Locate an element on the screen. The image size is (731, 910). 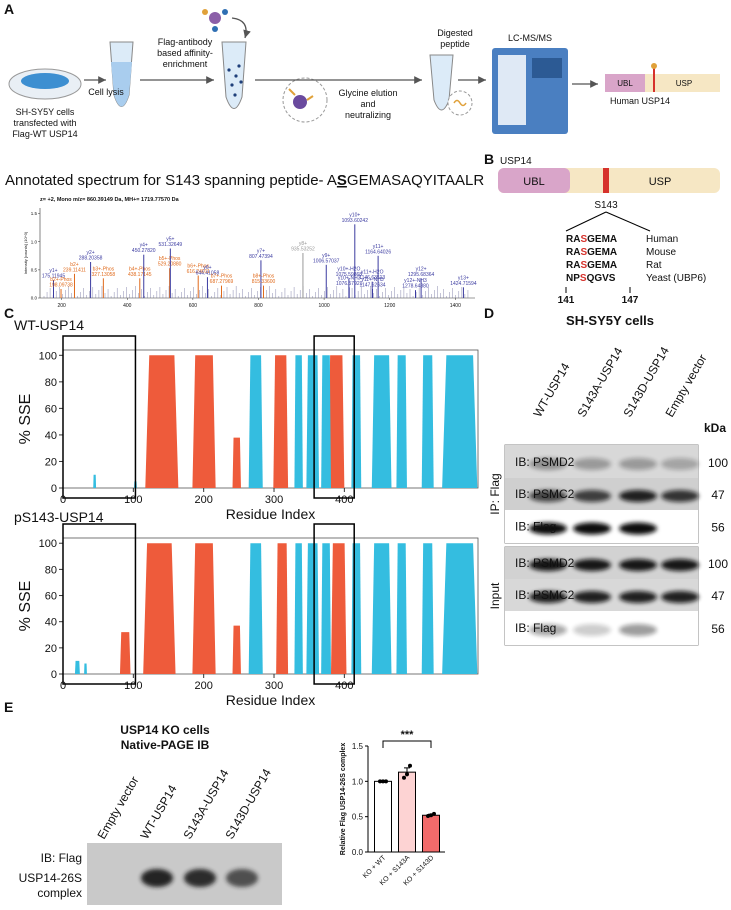
caption: Flag-WT USP14 is located at coordinates (44, 134).